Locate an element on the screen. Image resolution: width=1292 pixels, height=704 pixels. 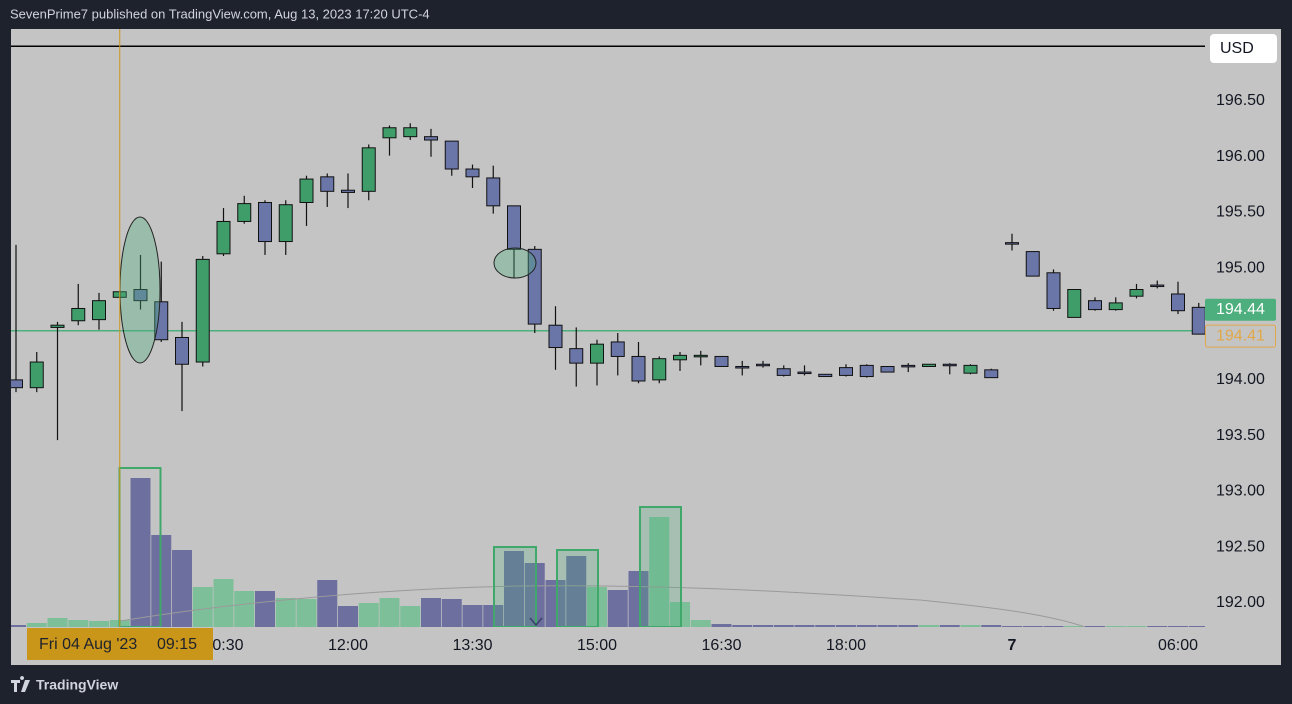
x-tick-label: 18:00 is located at coordinates (846, 645).